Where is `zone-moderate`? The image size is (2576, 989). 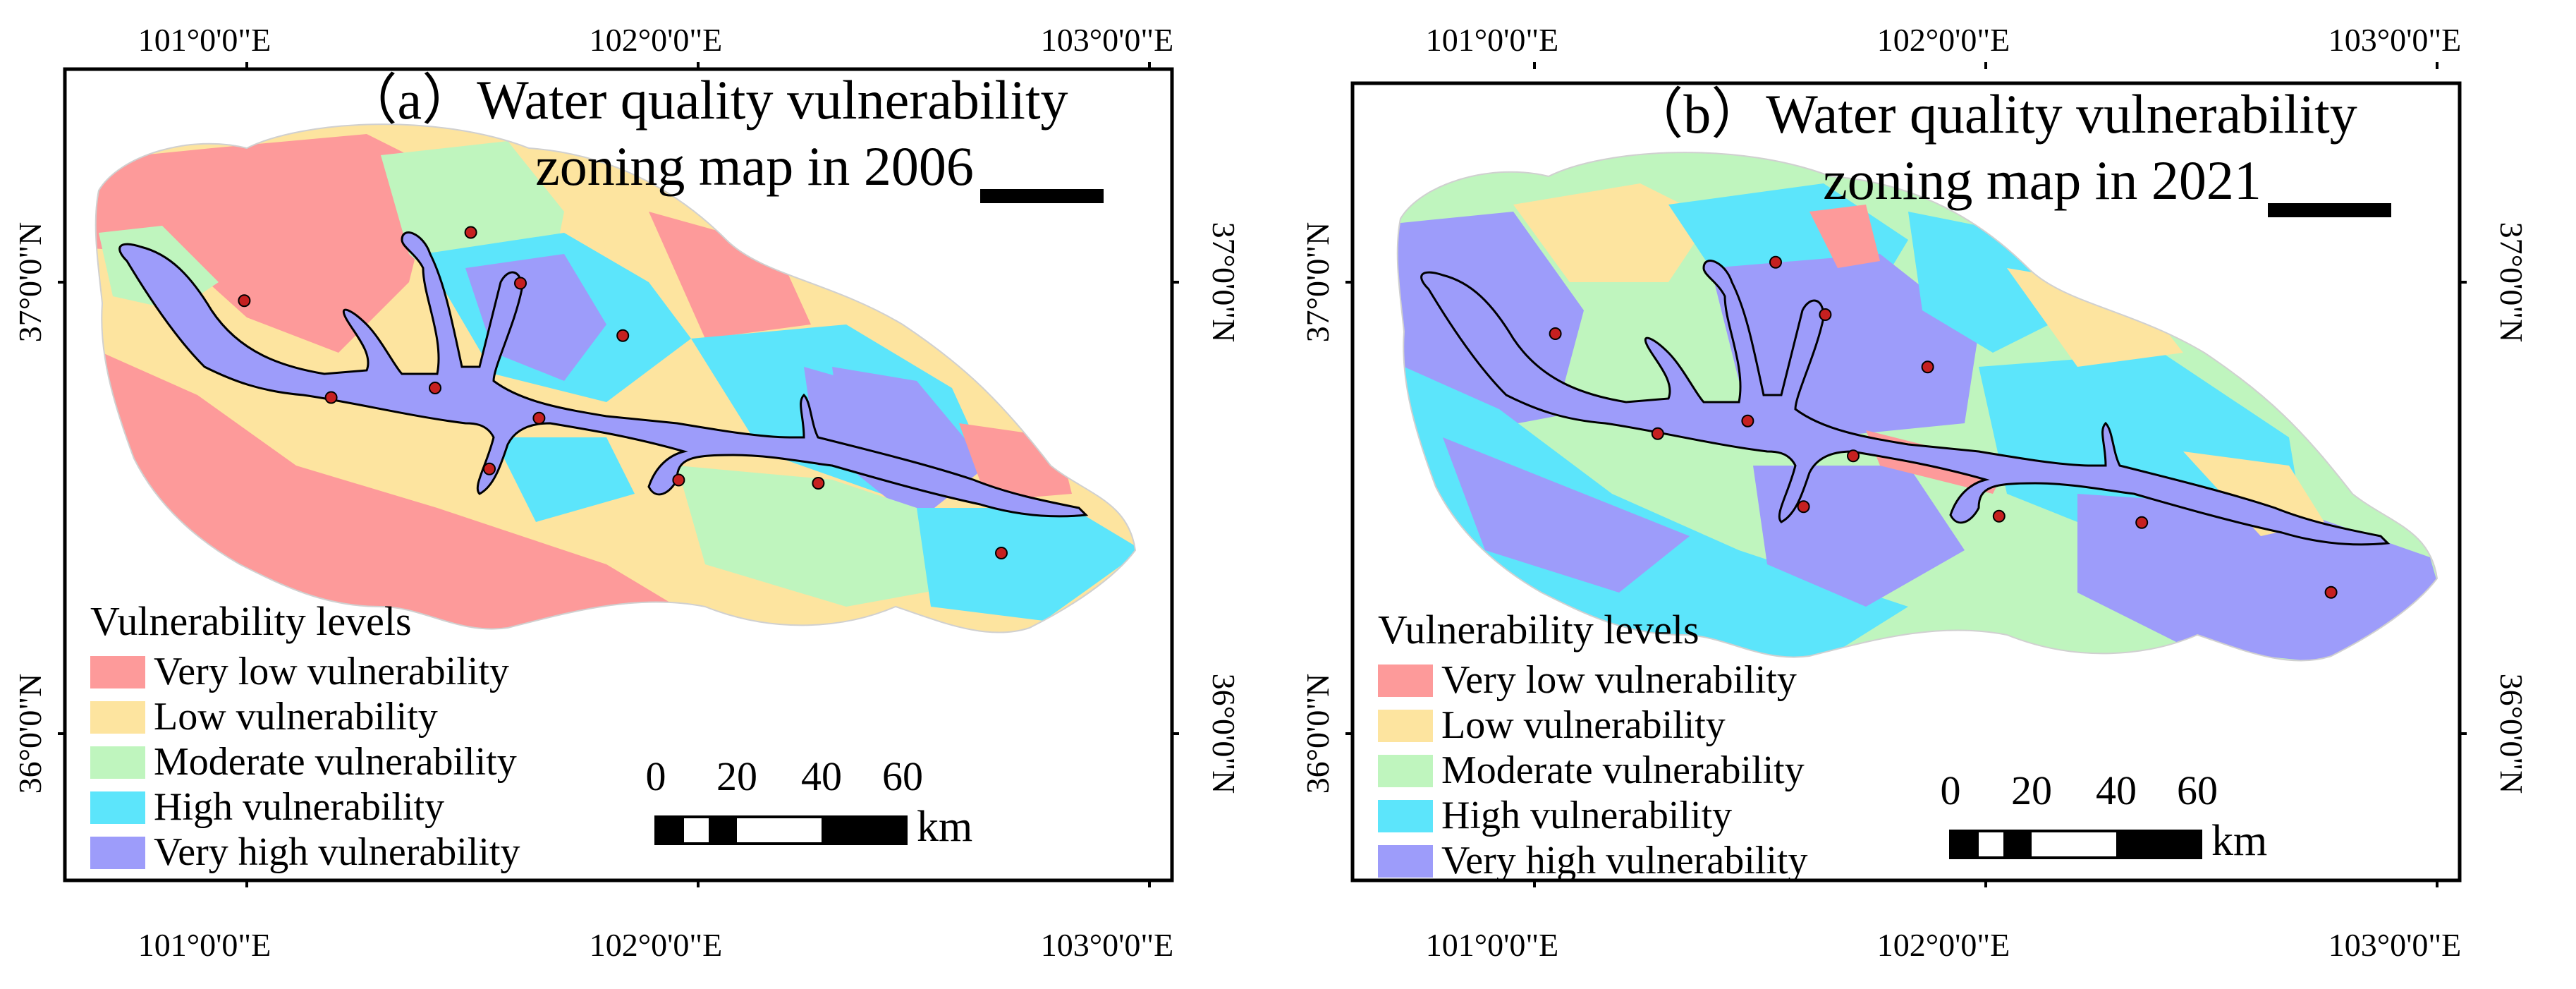 zone-moderate is located at coordinates (839, 536).